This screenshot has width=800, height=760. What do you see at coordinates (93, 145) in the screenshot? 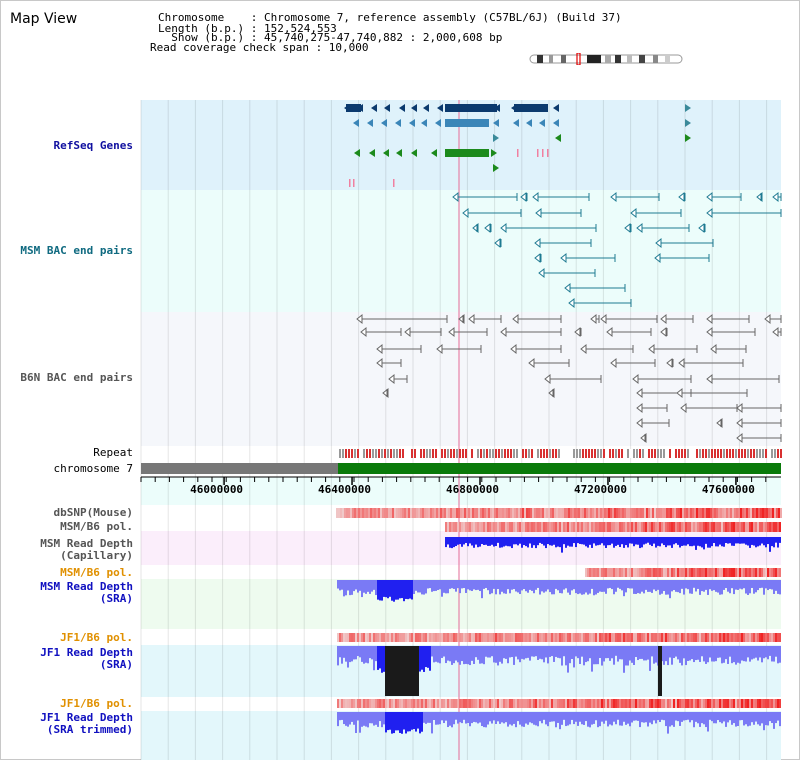
I see `track-label-refseq: RefSeq Genes` at bounding box center [93, 145].